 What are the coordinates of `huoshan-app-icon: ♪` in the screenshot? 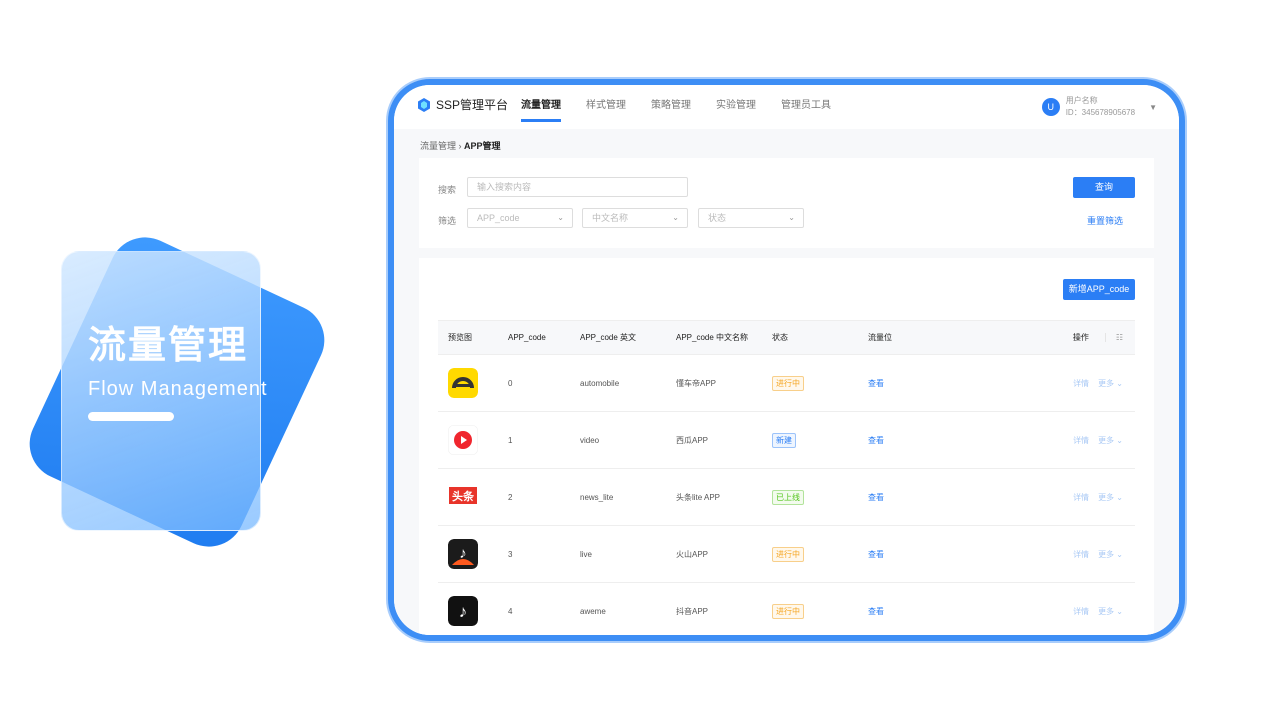 It's located at (478, 554).